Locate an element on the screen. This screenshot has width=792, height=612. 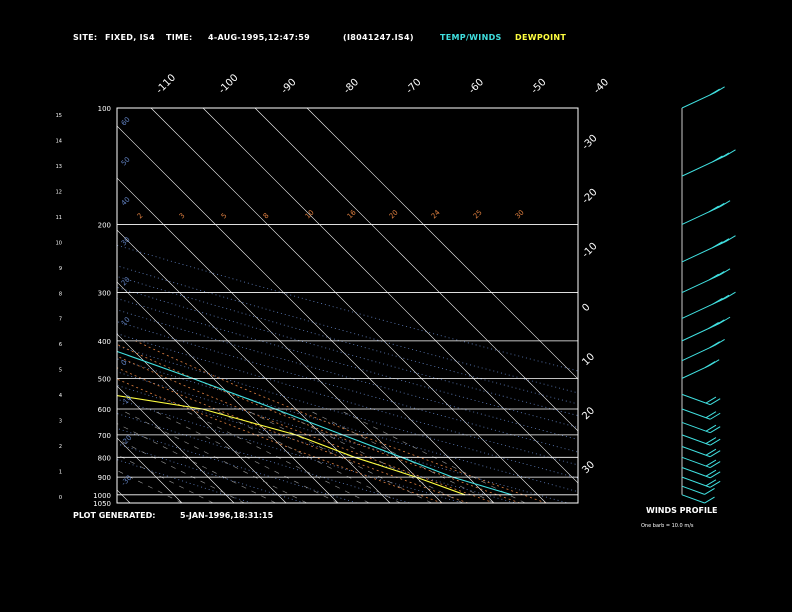
legend-dewpoint: DEWPOINT is located at coordinates (541, 37).